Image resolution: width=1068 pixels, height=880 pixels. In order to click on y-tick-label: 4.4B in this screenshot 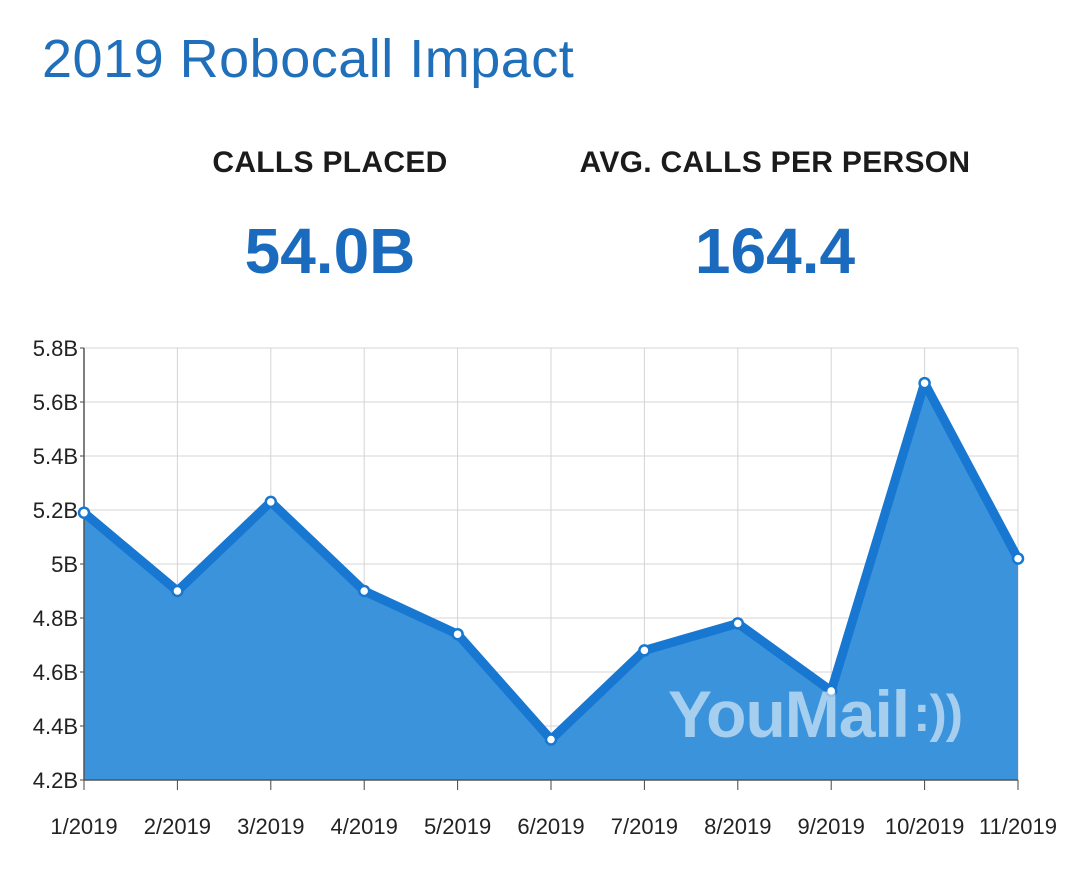, I will do `click(55, 726)`.